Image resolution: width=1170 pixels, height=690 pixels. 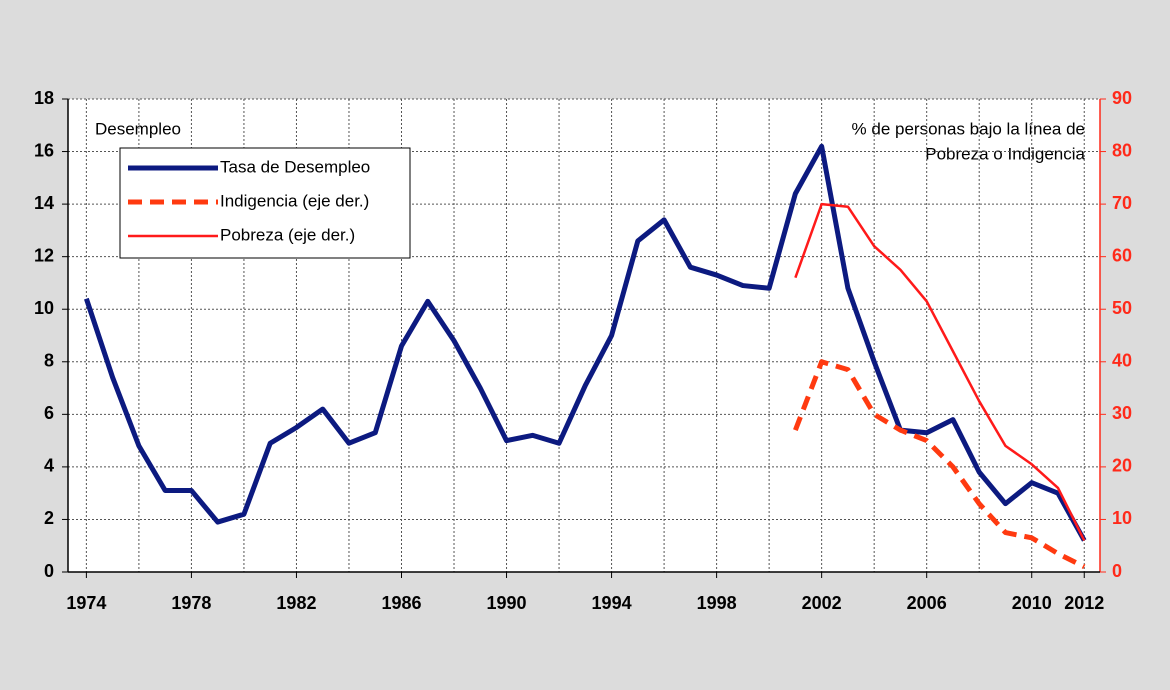 What do you see at coordinates (287, 234) in the screenshot?
I see `legend-label: Pobreza (eje der.)` at bounding box center [287, 234].